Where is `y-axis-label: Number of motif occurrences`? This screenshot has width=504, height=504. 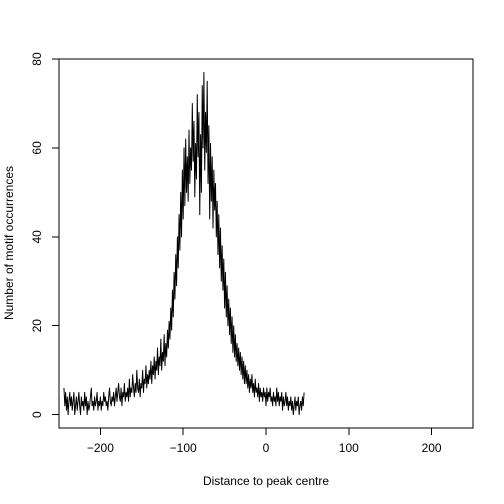
y-axis-label: Number of motif occurrences is located at coordinates (9, 243).